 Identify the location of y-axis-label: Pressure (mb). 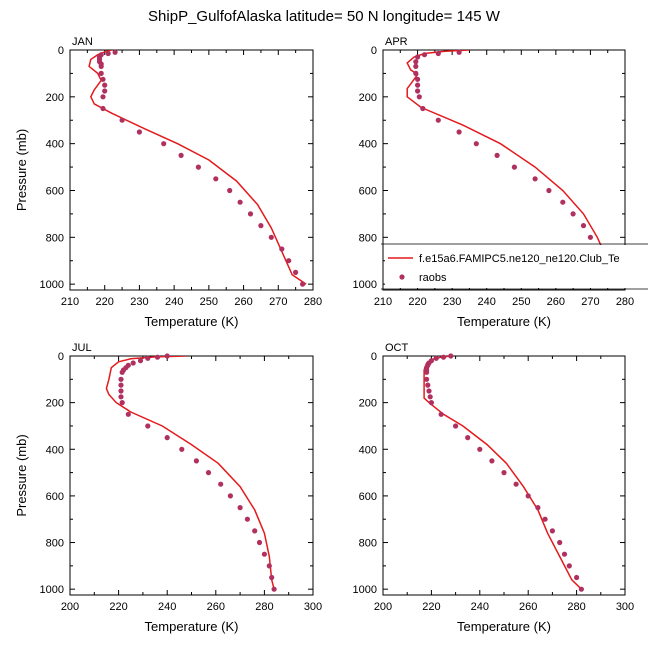
(21, 170).